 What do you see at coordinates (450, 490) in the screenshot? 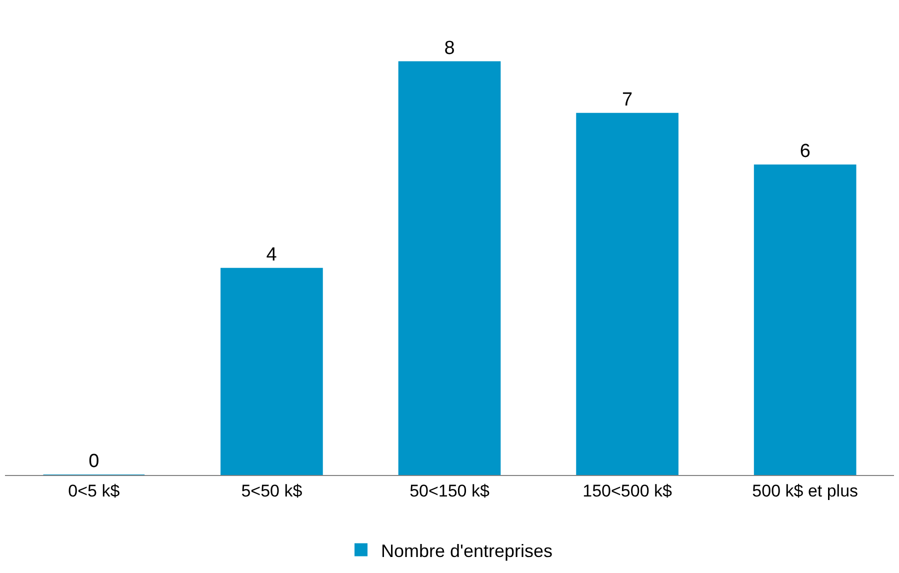
I see `x-tick-label: 50<150 k$` at bounding box center [450, 490].